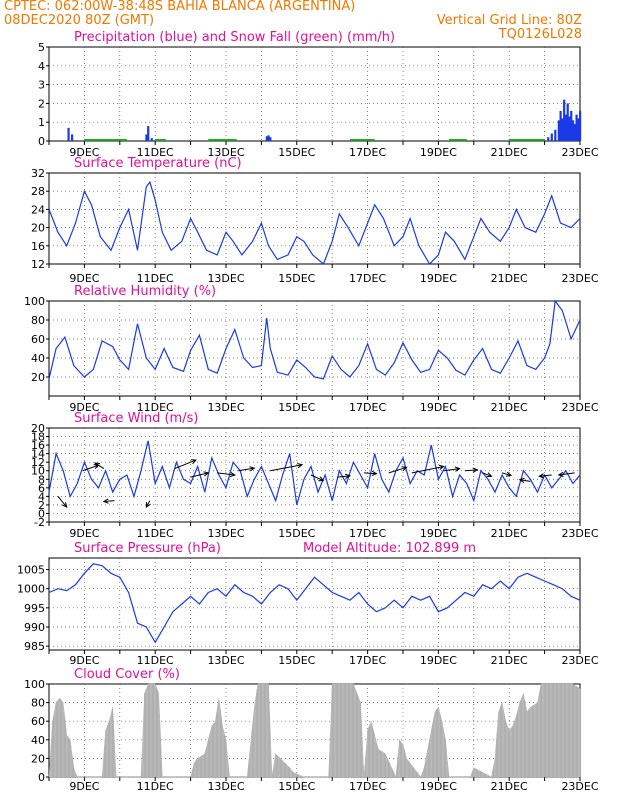  What do you see at coordinates (509, 533) in the screenshot?
I see `panel4-xtick-label-6: 21DEC` at bounding box center [509, 533].